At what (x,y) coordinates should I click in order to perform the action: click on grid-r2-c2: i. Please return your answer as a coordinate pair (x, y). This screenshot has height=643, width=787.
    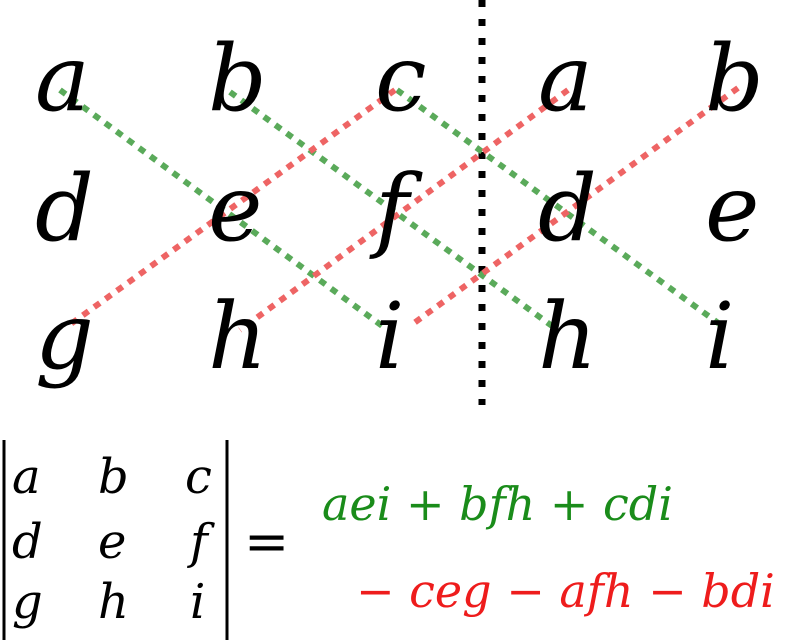
    Looking at the image, I should click on (389, 336).